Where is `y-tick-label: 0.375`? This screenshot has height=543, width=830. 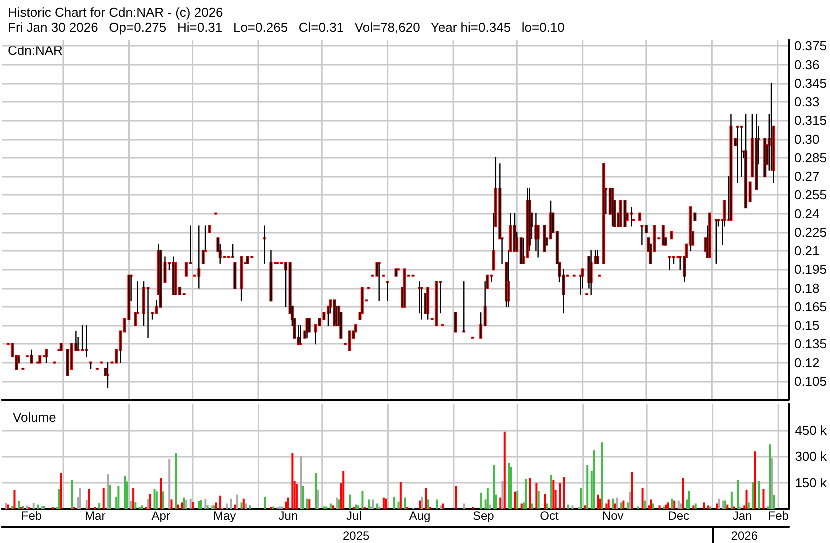
y-tick-label: 0.375 is located at coordinates (811, 46).